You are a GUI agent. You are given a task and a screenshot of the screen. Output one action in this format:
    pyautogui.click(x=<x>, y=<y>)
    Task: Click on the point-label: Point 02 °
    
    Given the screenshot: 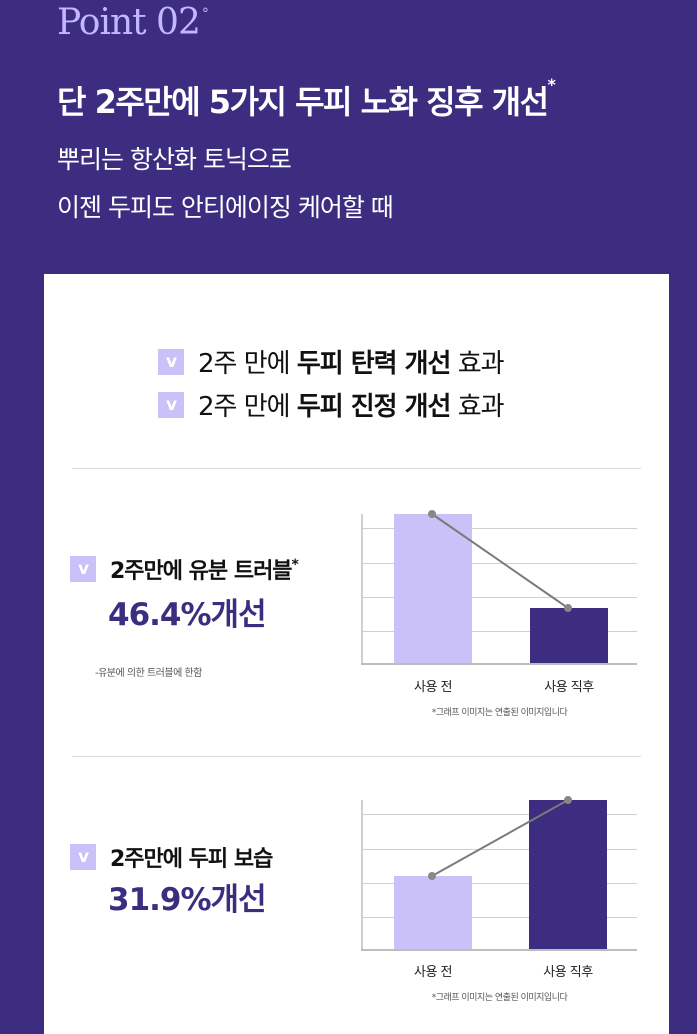 What is the action you would take?
    pyautogui.click(x=133, y=22)
    